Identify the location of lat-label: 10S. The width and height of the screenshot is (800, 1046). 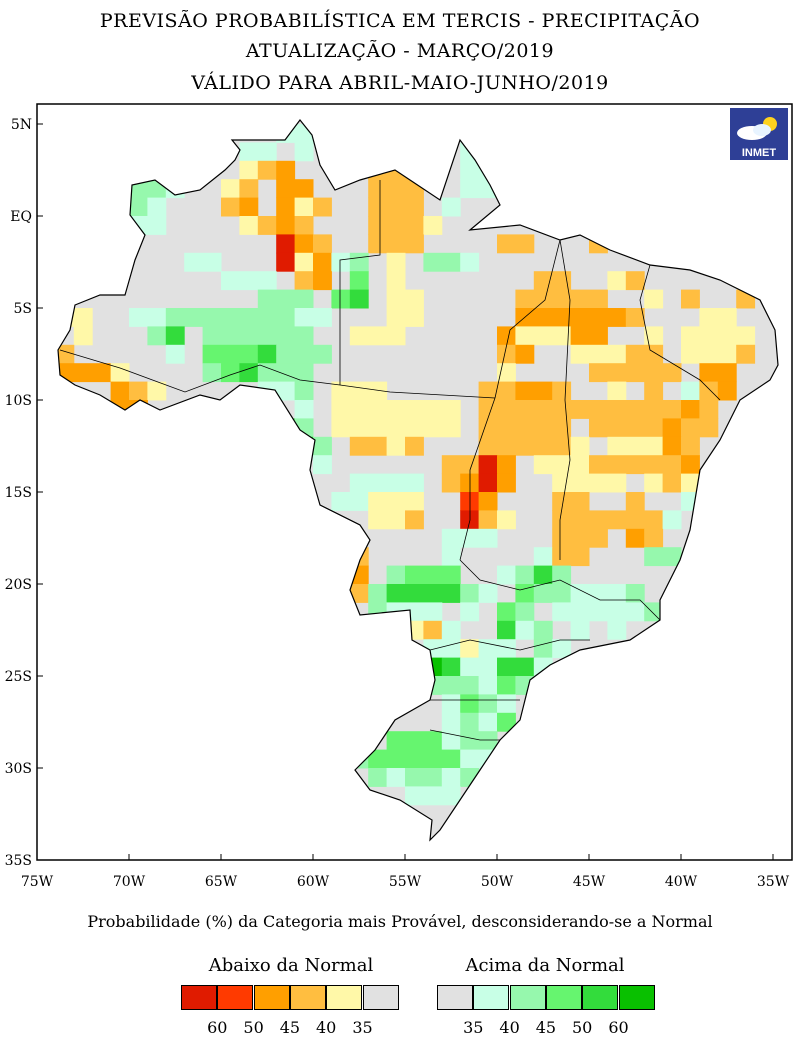
(18, 401).